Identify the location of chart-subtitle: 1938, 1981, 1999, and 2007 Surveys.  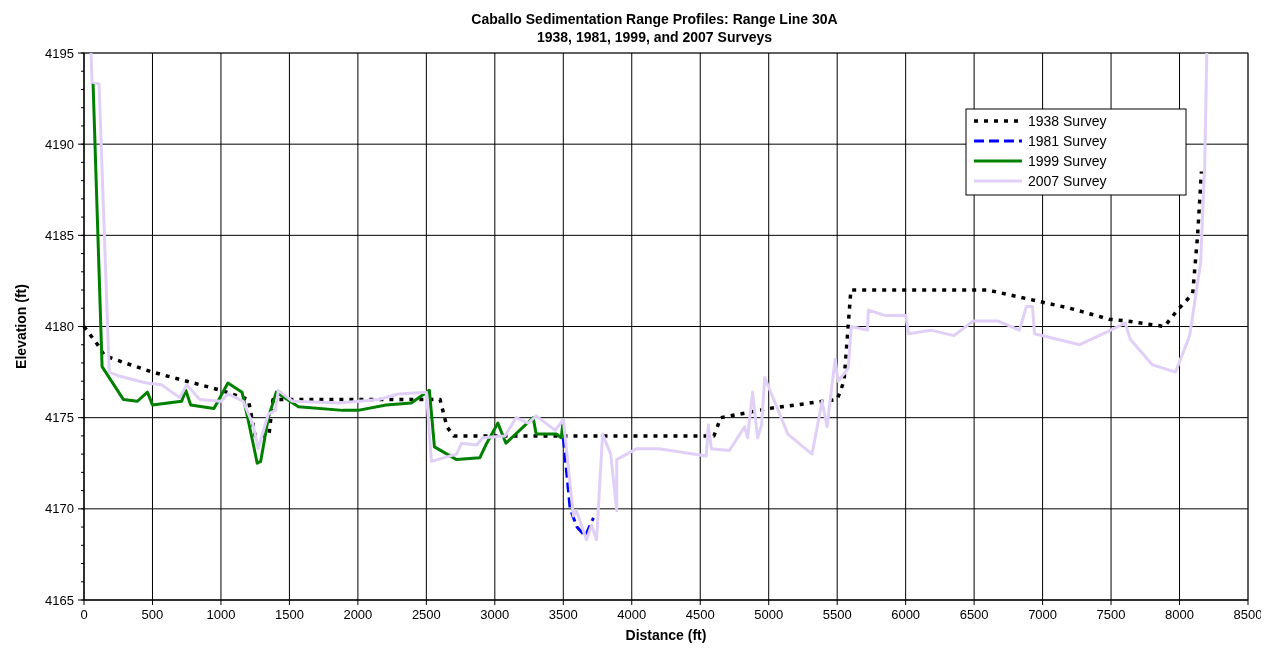
(654, 37).